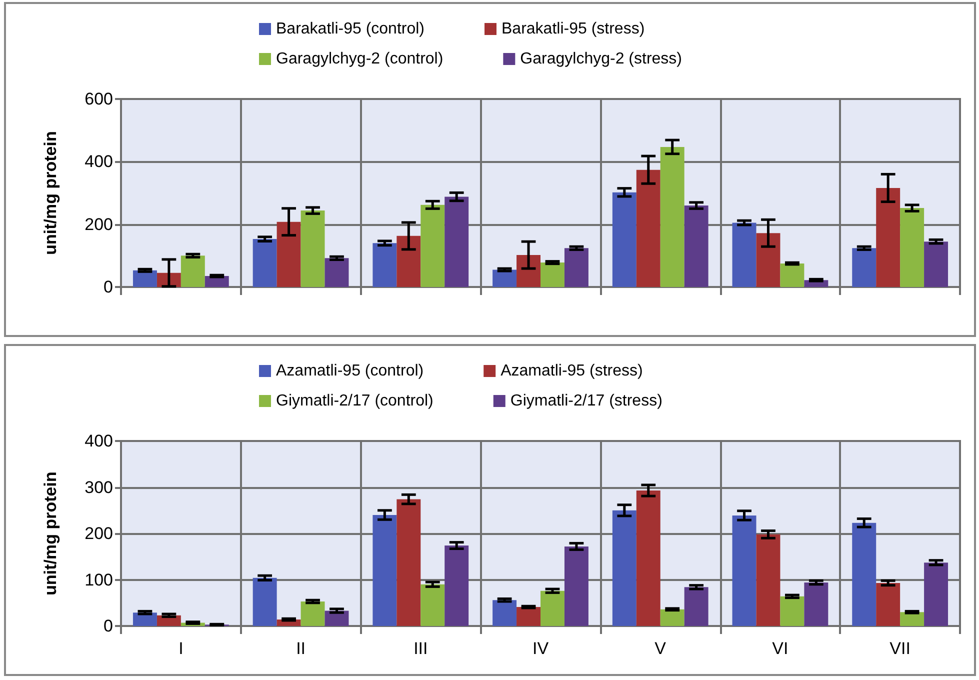 The height and width of the screenshot is (680, 979). Describe the element at coordinates (573, 29) in the screenshot. I see `legend-label: Barakatli-95 (stress)` at that location.